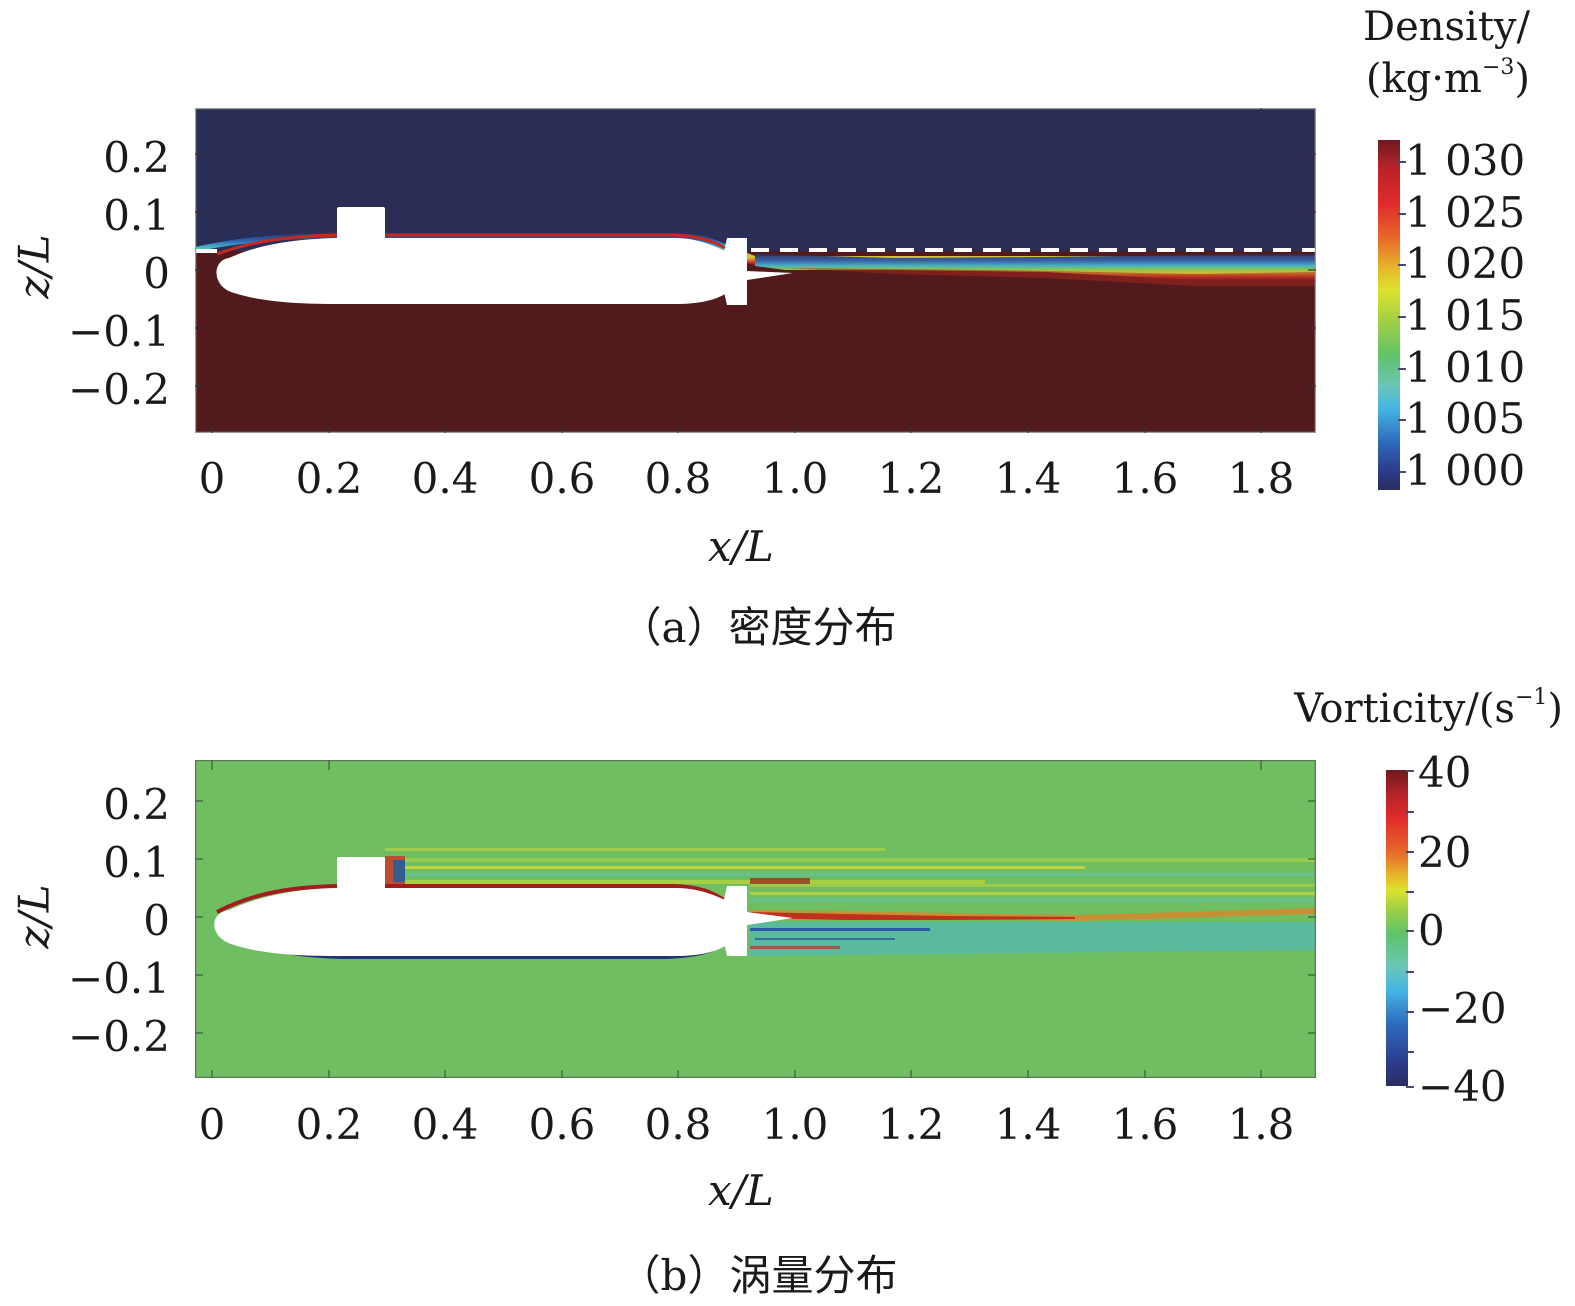 This screenshot has width=1575, height=1306. What do you see at coordinates (850, 867) in the screenshot?
I see `sail-wake` at bounding box center [850, 867].